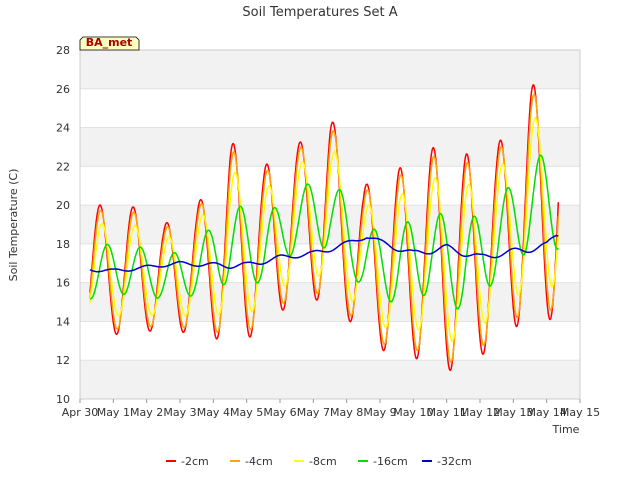 This screenshot has width=640, height=480. I want to click on x-tick-label: May 9, so click(379, 412).